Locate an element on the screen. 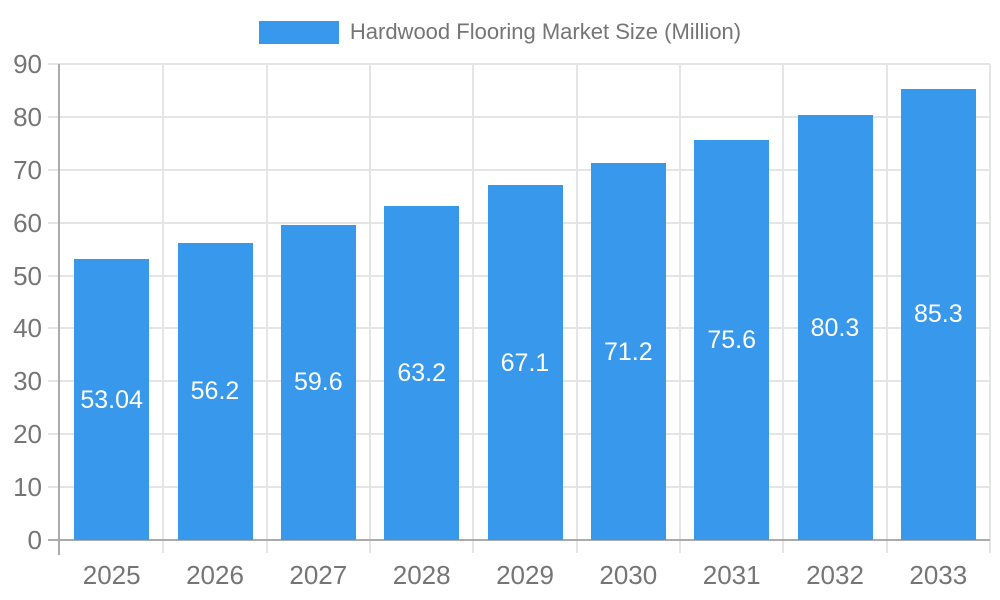  bar-value-label: 71.2 is located at coordinates (628, 351).